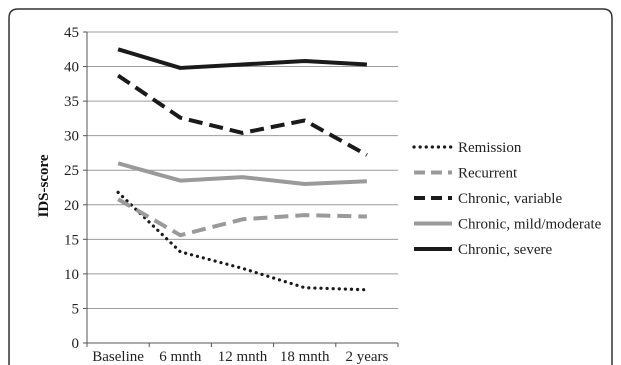 The width and height of the screenshot is (621, 365). Describe the element at coordinates (71, 33) in the screenshot. I see `y-tick-label: 45` at that location.